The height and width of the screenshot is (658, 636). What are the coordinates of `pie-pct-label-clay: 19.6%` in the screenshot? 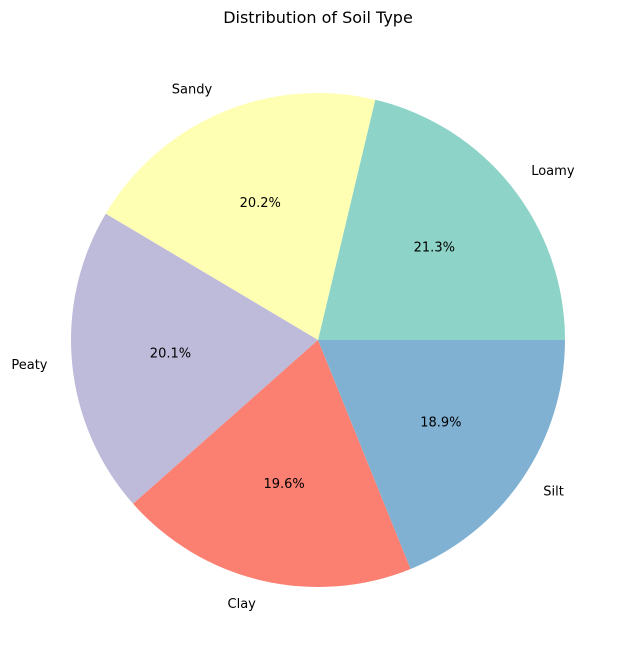 It's located at (283, 484).